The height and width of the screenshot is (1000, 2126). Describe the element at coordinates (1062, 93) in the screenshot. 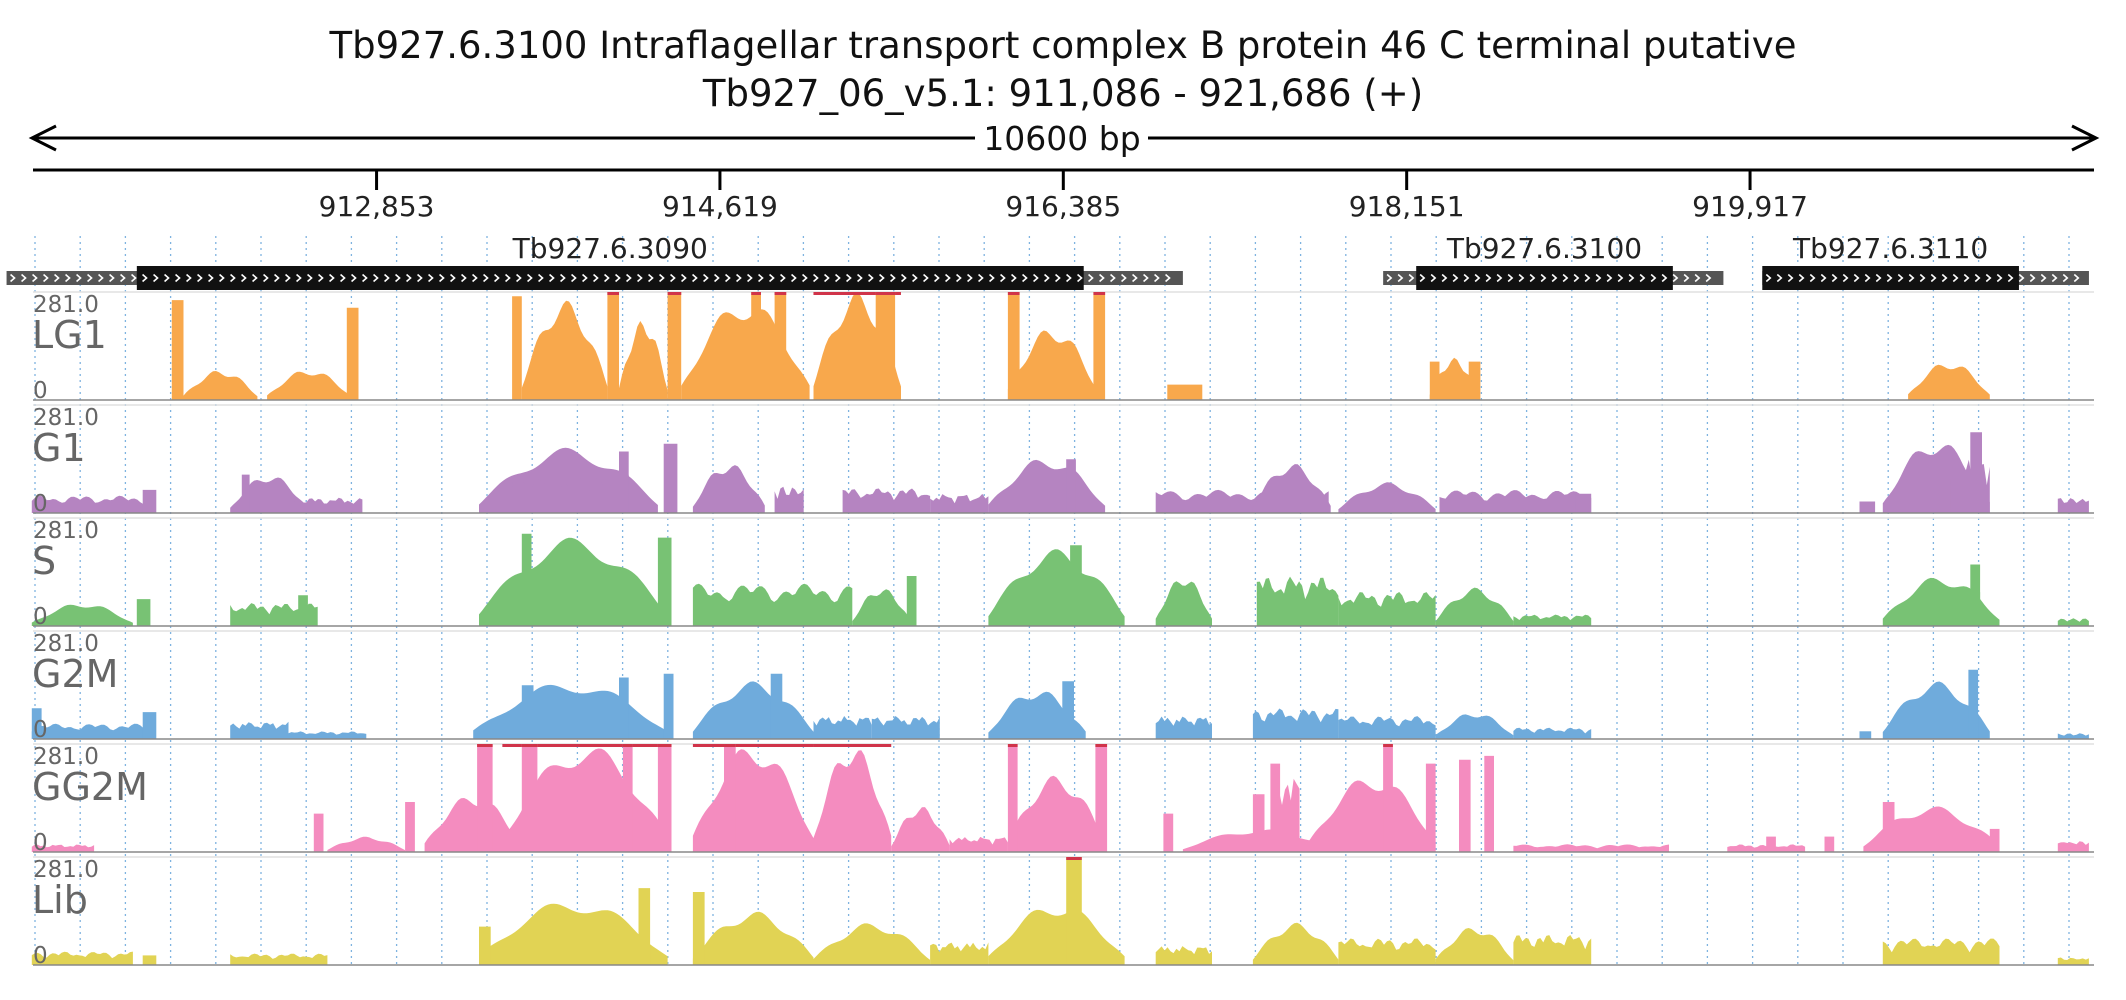

I see `chart-subtitle: Tb927_06_v5.1: 911,086 - 921,686 (+)` at that location.